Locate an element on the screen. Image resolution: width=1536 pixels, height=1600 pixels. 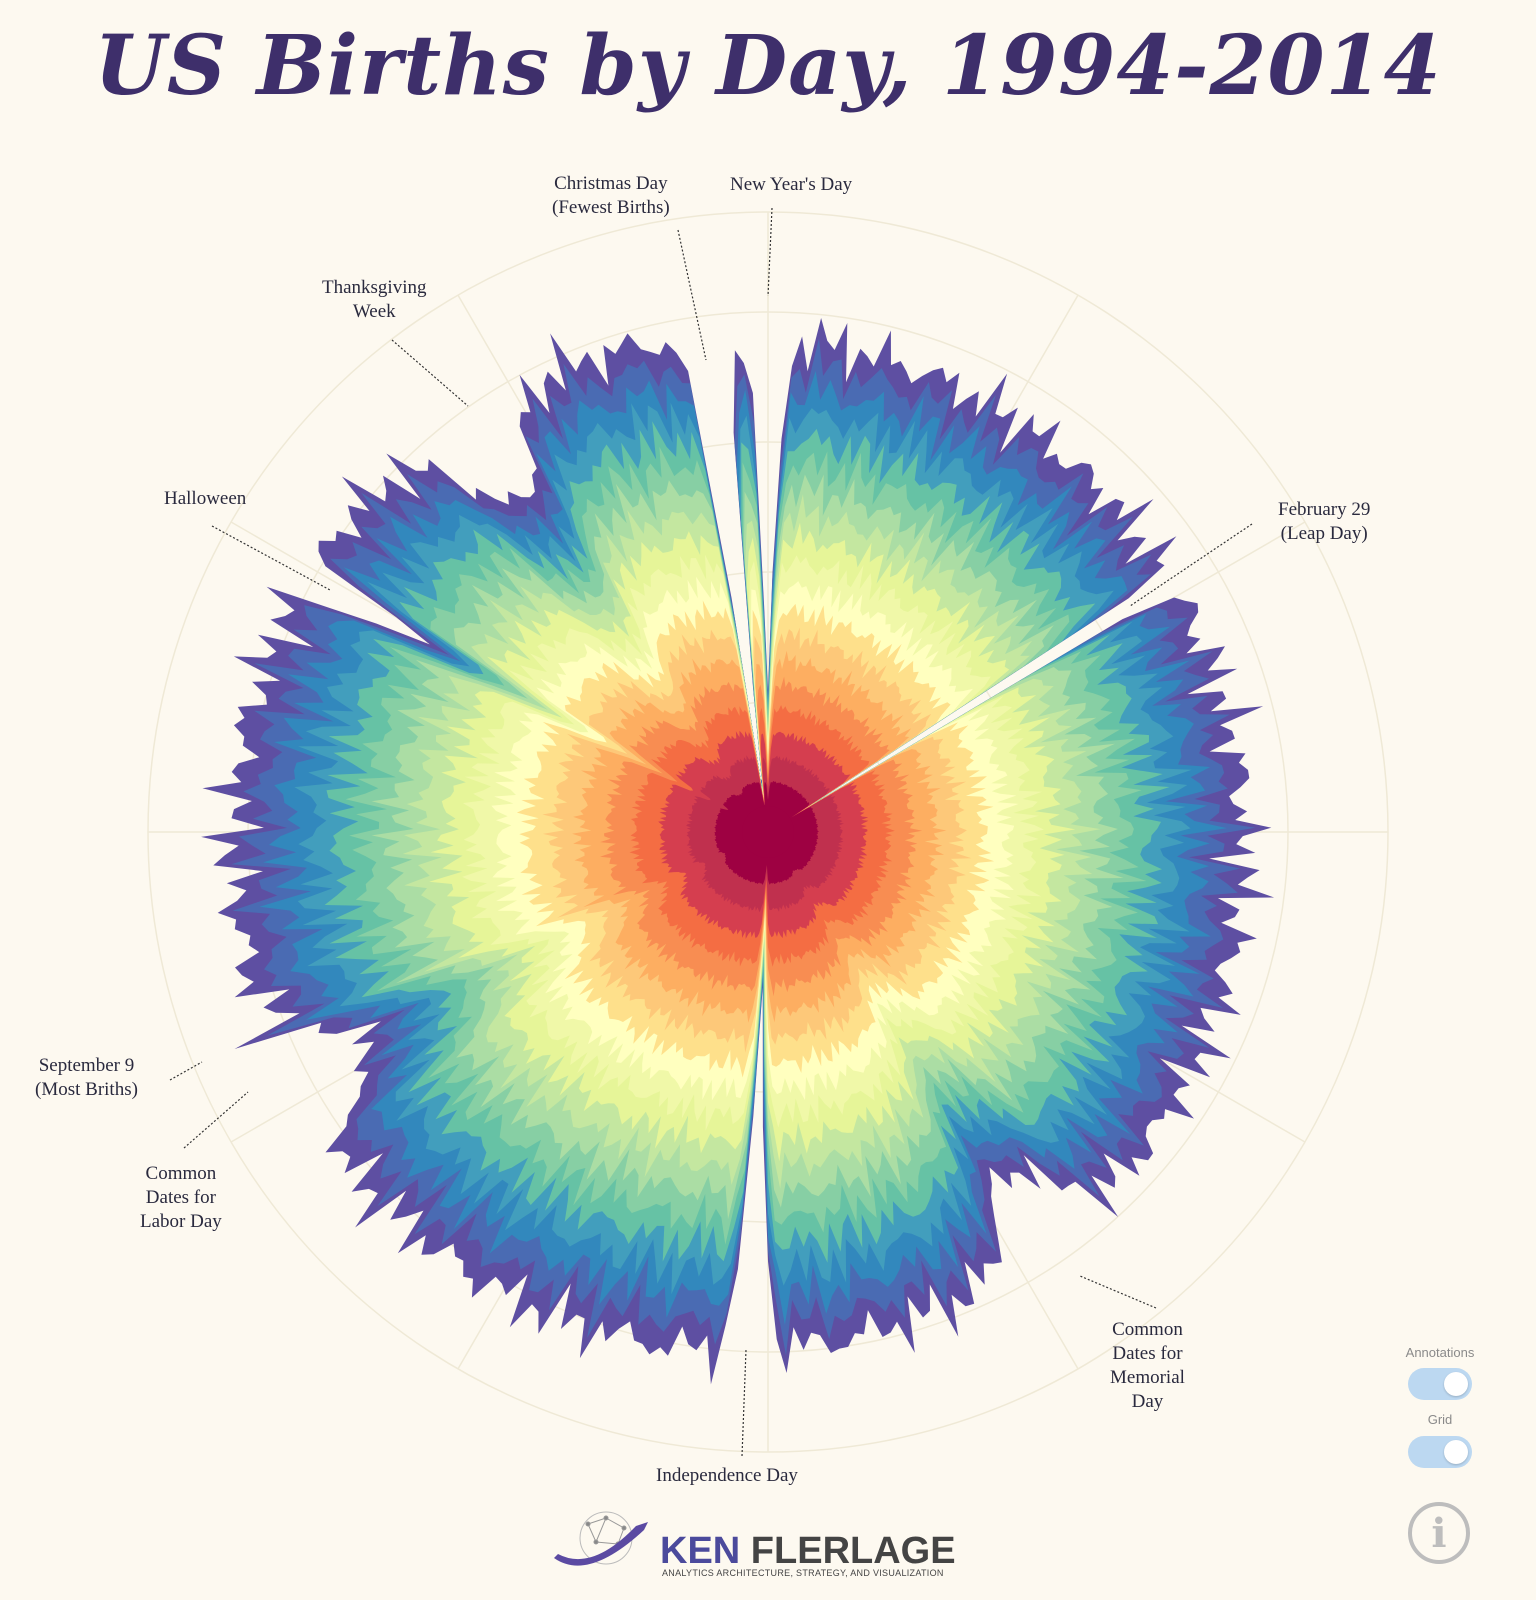
annotation-line: (Leap Day) is located at coordinates (1324, 533).